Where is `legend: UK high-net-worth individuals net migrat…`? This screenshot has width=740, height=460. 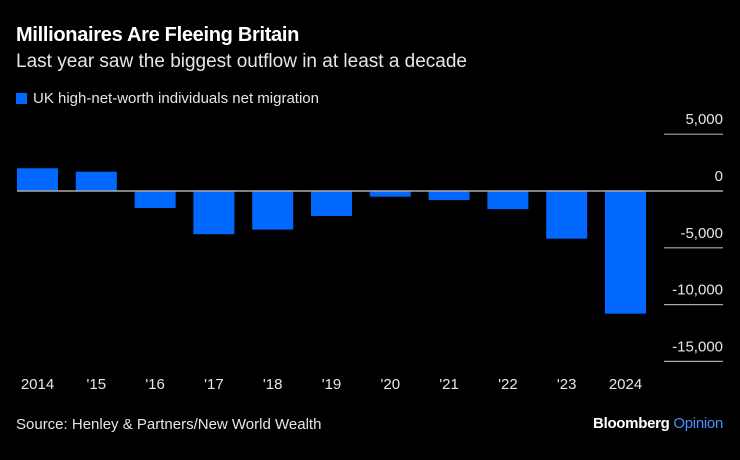
legend: UK high-net-worth individuals net migrat… is located at coordinates (167, 98).